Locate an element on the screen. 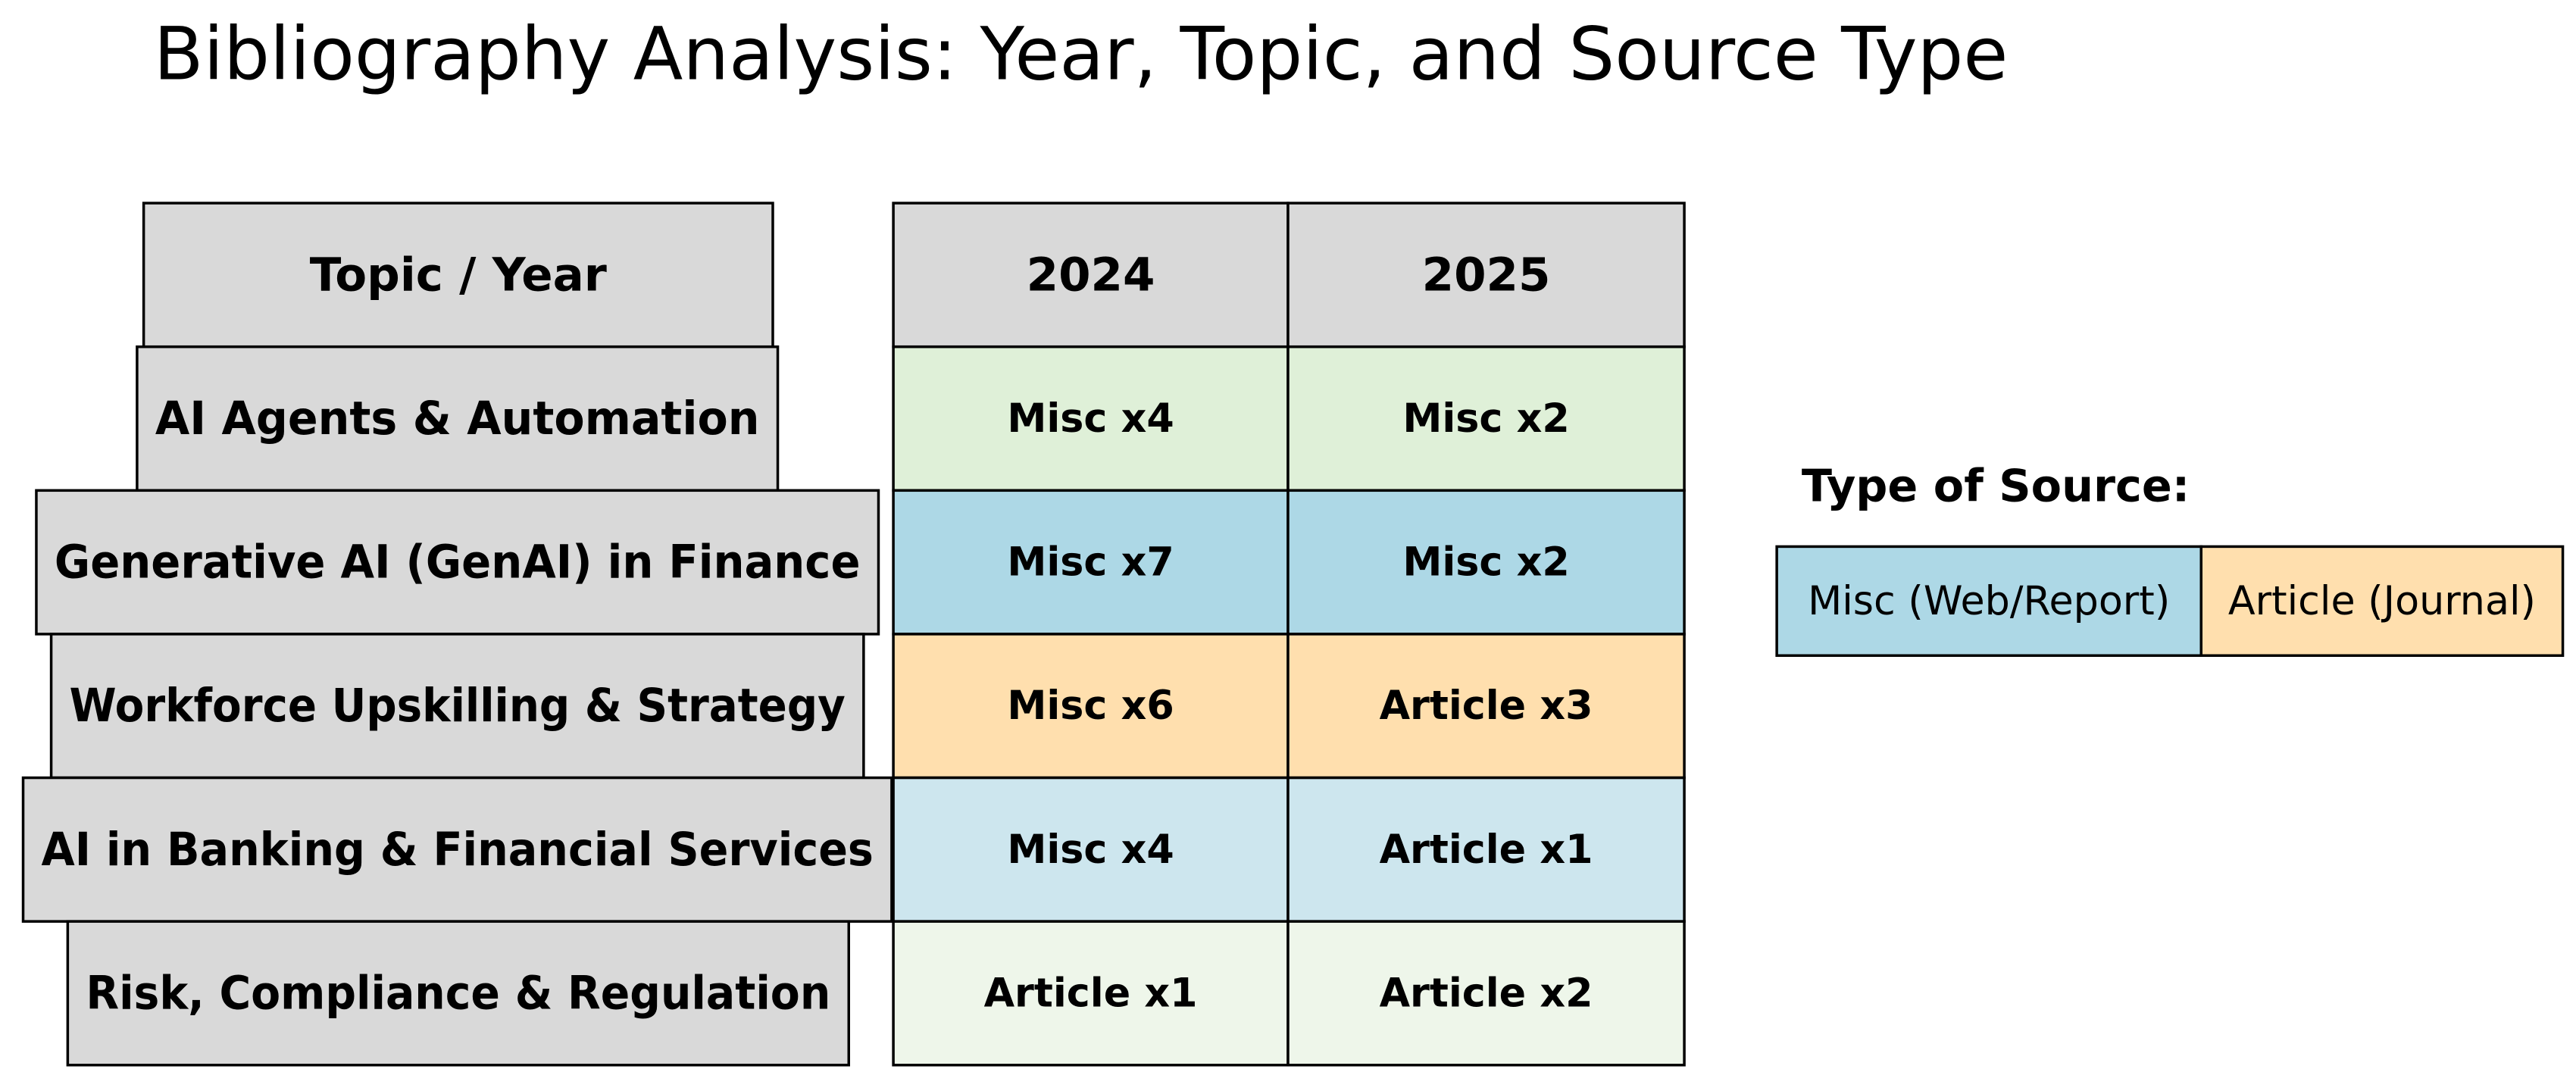  topic-label: Workforce Upskilling & Strategy is located at coordinates (458, 706).